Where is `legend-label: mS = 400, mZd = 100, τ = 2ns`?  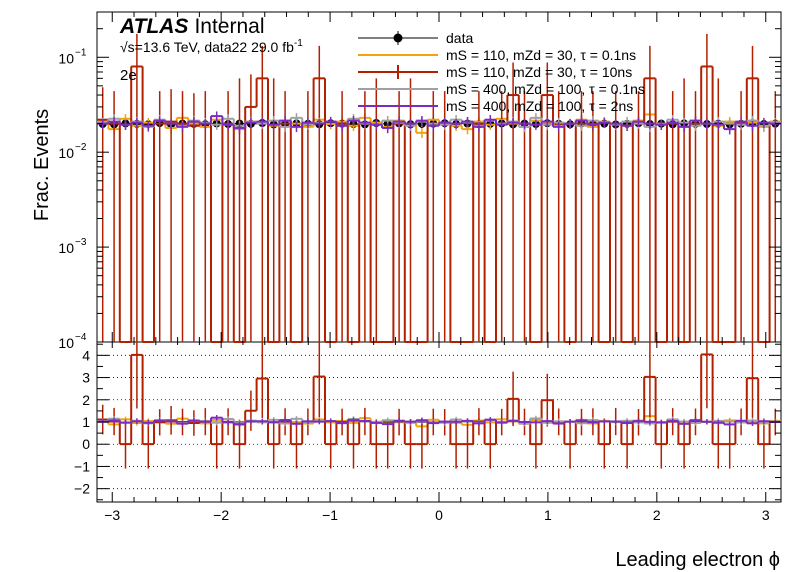 legend-label: mS = 400, mZd = 100, τ = 2ns is located at coordinates (539, 106).